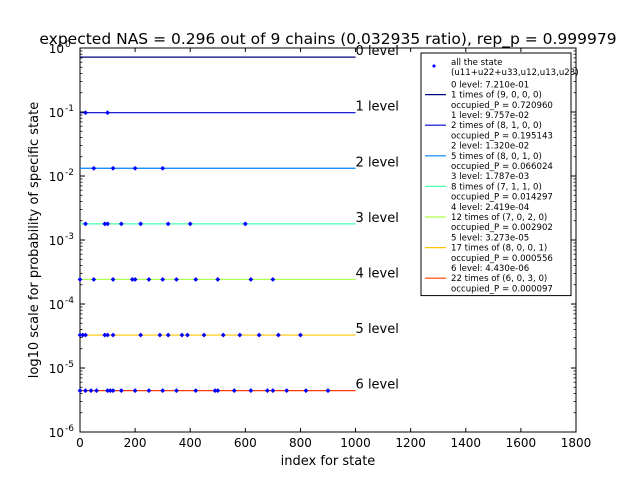  Describe the element at coordinates (490, 116) in the screenshot. I see `legend-entry-text: 1 level: 9.757e-02` at that location.